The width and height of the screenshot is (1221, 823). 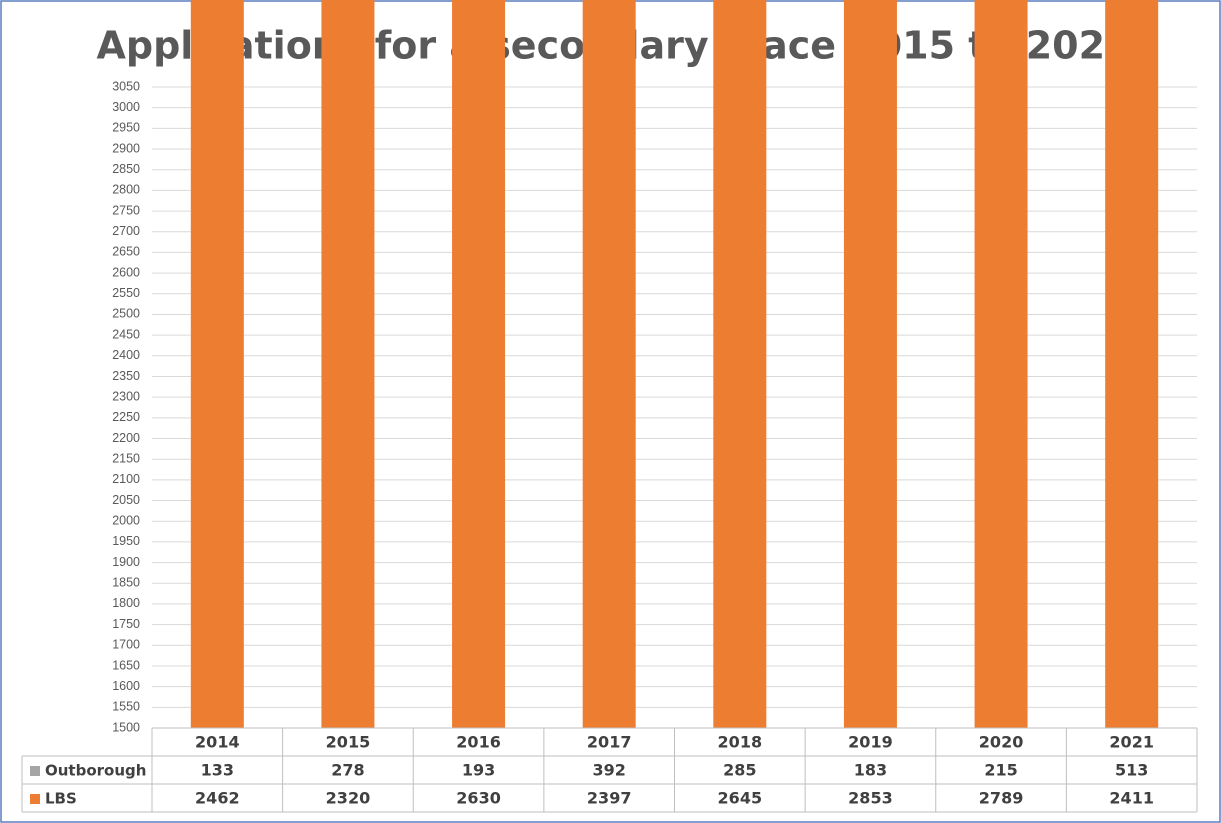 I want to click on x-tick-label: 2020, so click(x=1001, y=742).